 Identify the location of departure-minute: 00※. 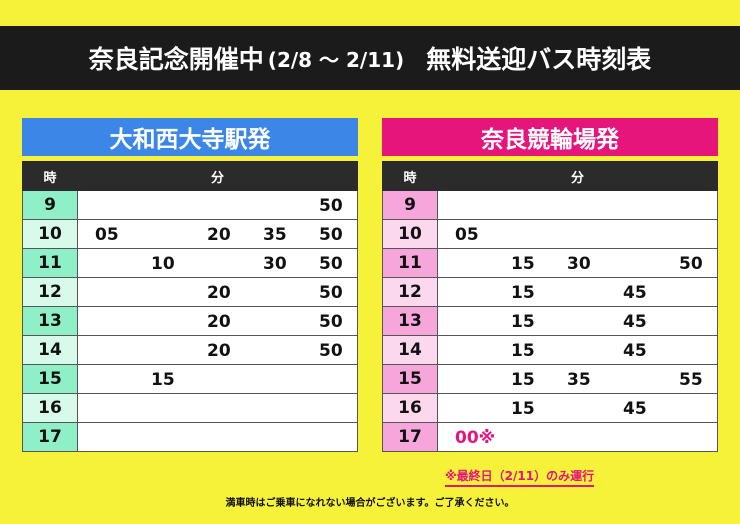
(475, 438).